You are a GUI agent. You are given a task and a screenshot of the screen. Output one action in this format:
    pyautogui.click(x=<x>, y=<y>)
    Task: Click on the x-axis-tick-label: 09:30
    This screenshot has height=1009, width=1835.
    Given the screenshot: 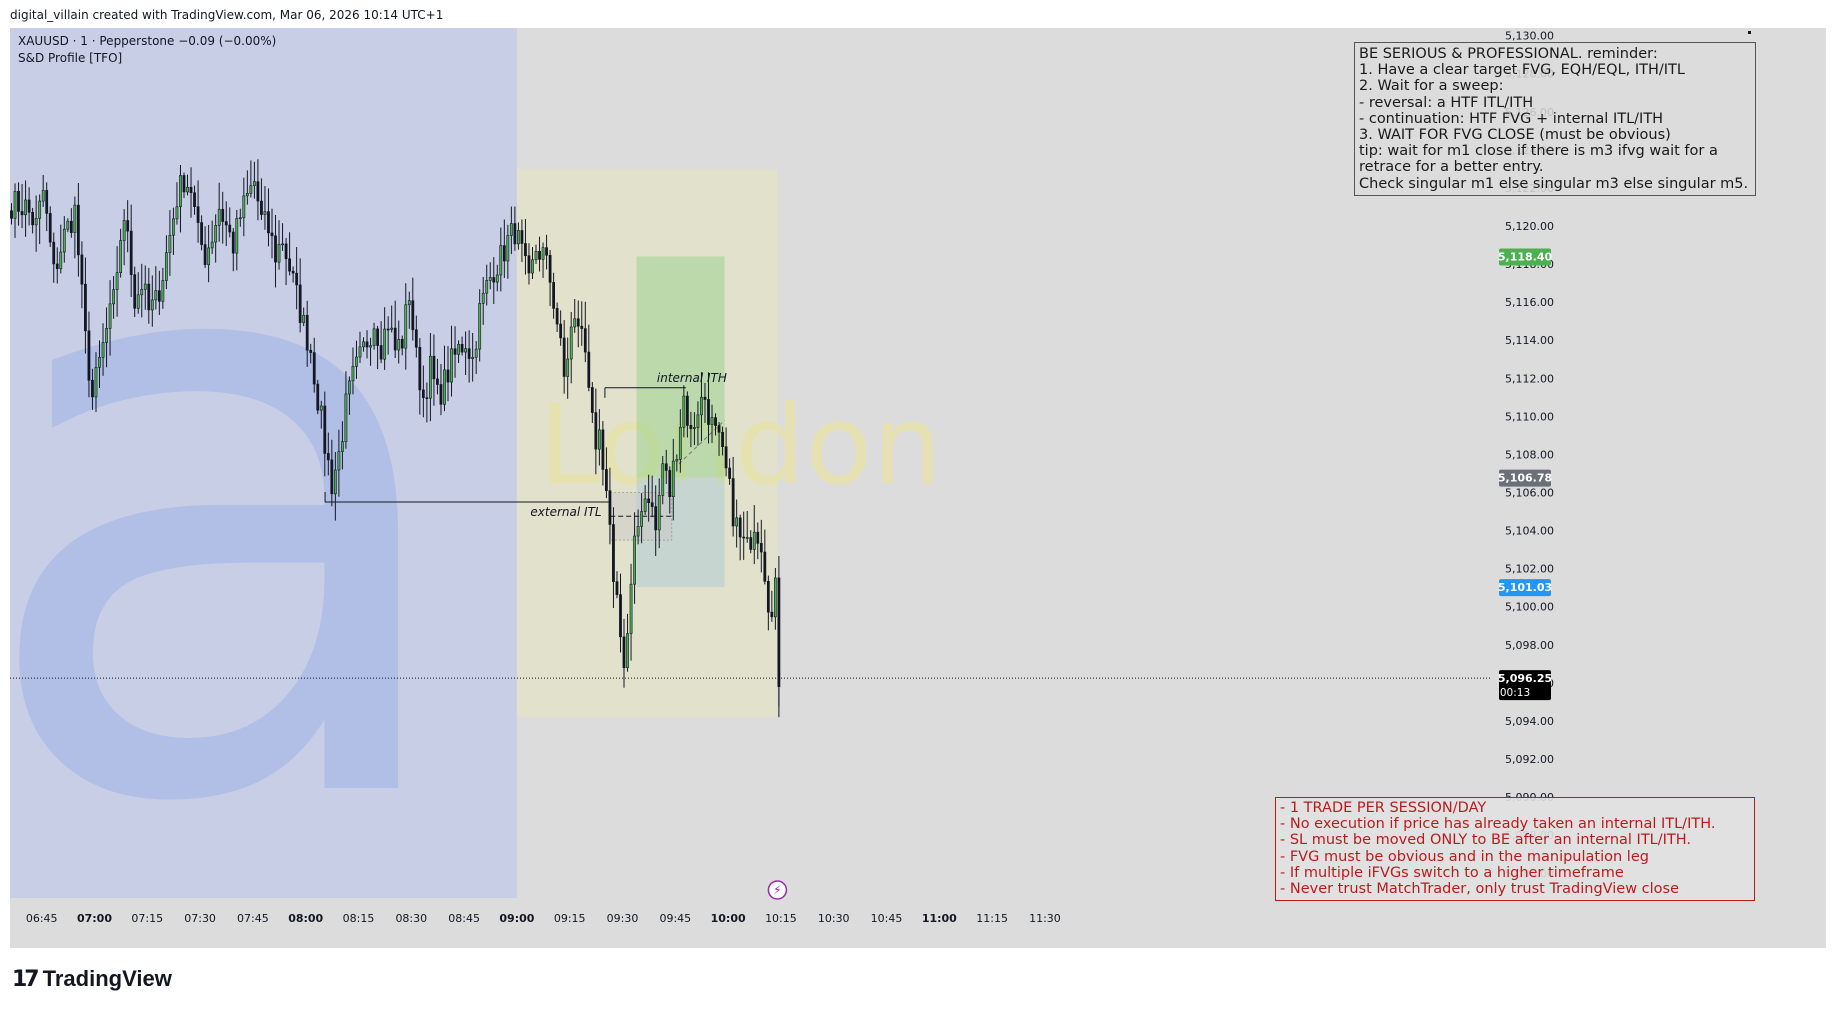 What is the action you would take?
    pyautogui.click(x=623, y=918)
    